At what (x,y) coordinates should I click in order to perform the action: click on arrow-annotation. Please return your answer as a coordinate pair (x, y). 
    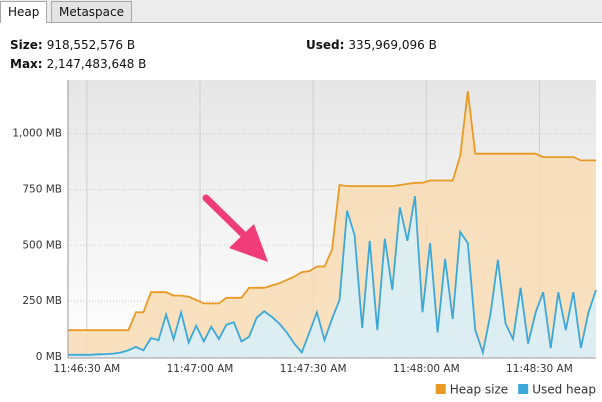
    Looking at the image, I should click on (235, 228).